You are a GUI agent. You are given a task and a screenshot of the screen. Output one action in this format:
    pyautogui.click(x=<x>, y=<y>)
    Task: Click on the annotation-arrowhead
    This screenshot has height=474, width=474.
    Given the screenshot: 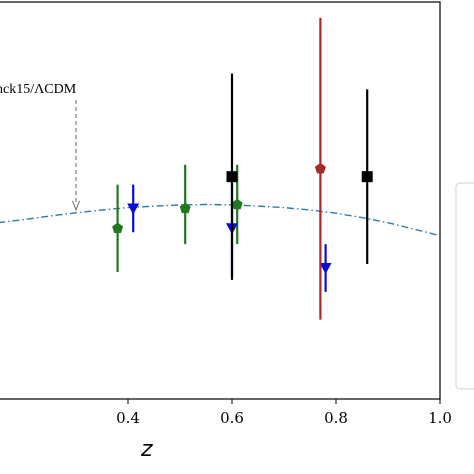 What is the action you would take?
    pyautogui.click(x=76, y=206)
    